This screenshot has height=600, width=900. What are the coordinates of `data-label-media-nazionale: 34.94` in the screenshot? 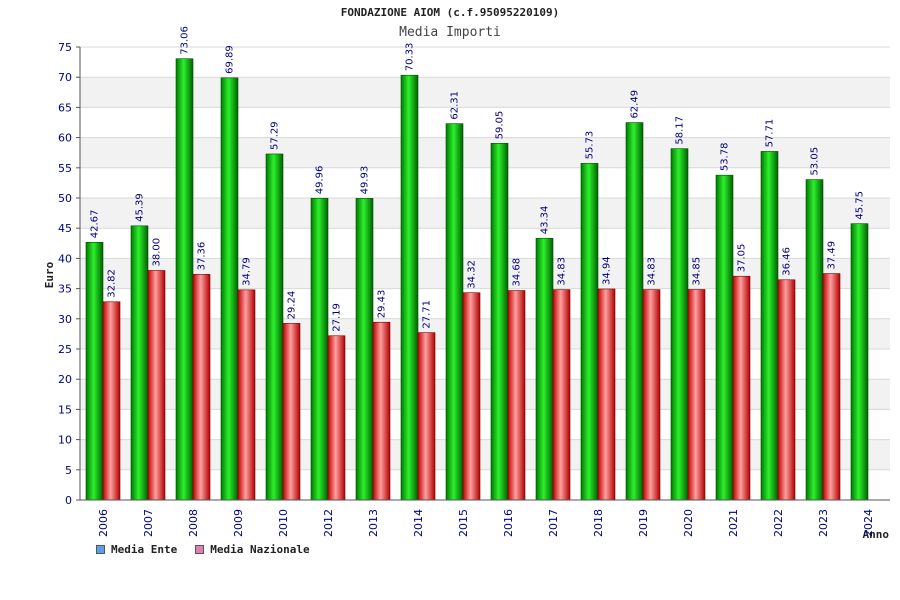 It's located at (607, 270).